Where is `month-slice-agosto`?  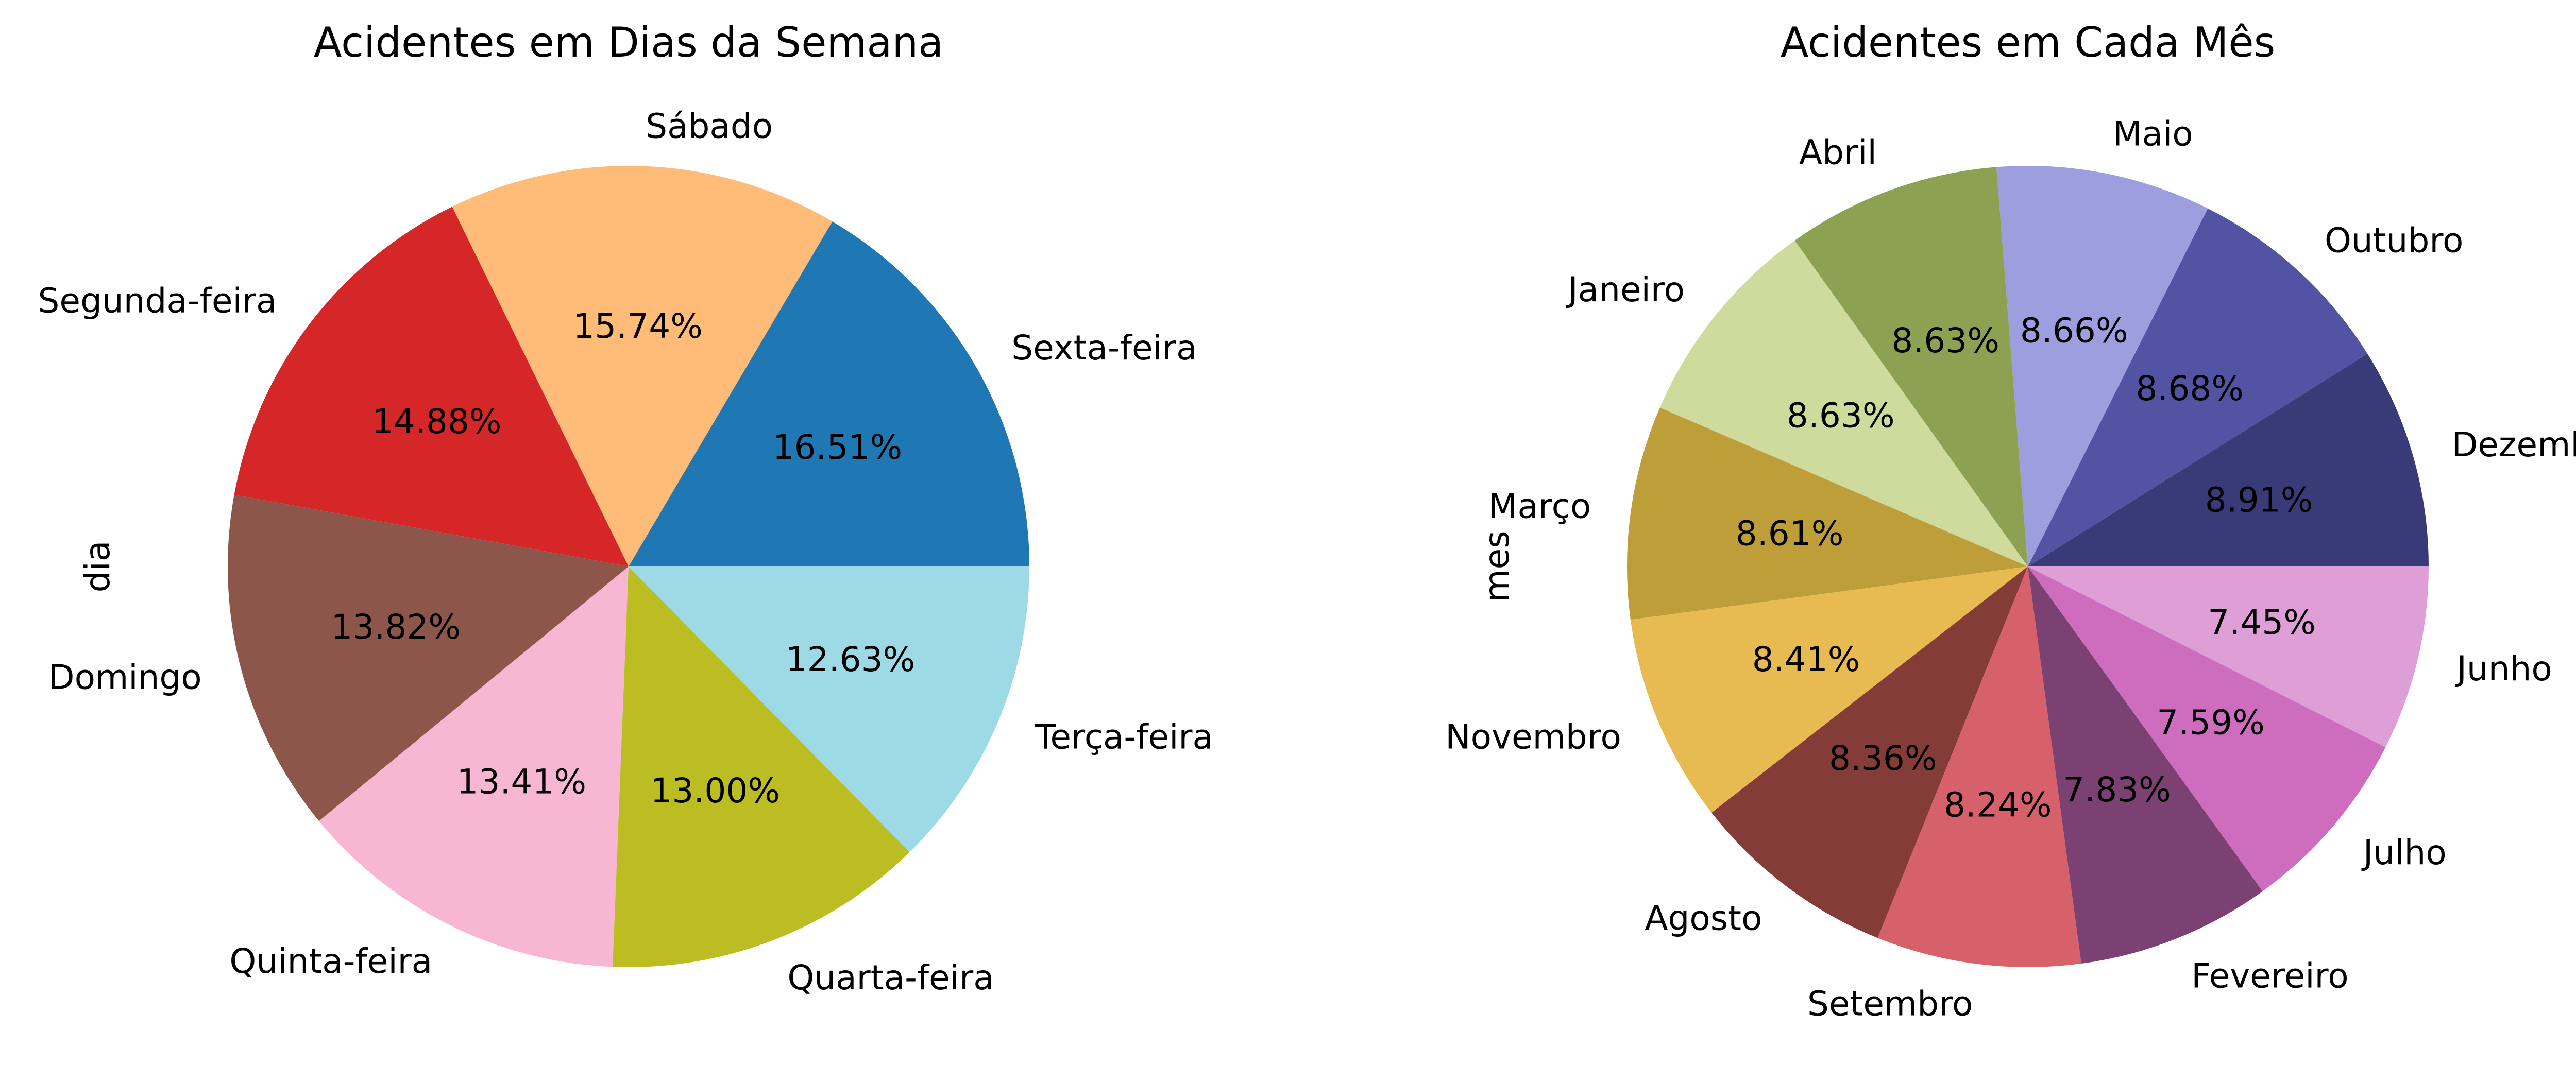
month-slice-agosto is located at coordinates (1869, 752).